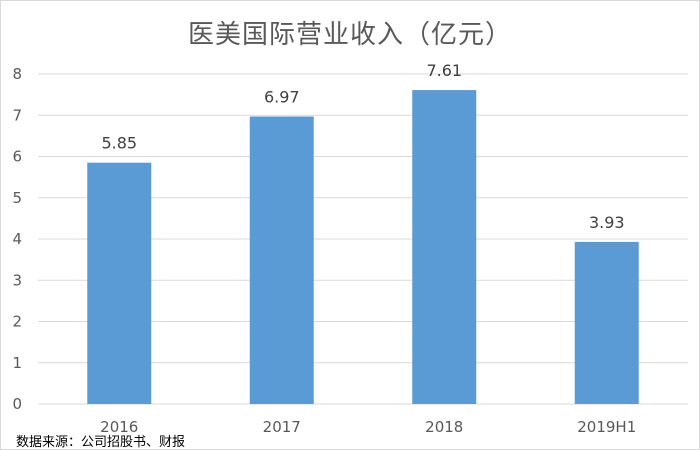  Describe the element at coordinates (444, 70) in the screenshot. I see `data-label: 7.61` at that location.